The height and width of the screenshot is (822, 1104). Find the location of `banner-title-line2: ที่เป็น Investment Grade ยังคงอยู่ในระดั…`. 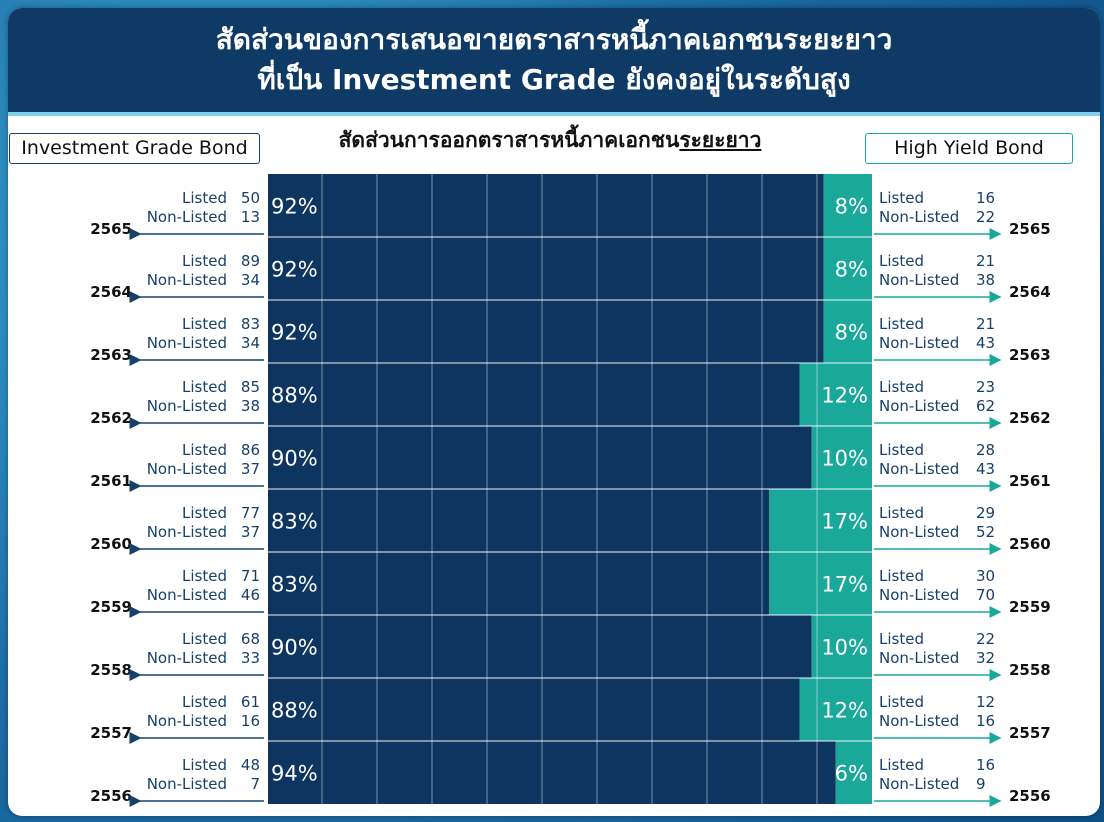

banner-title-line2: ที่เป็น Investment Grade ยังคงอยู่ในระดั… is located at coordinates (554, 79).